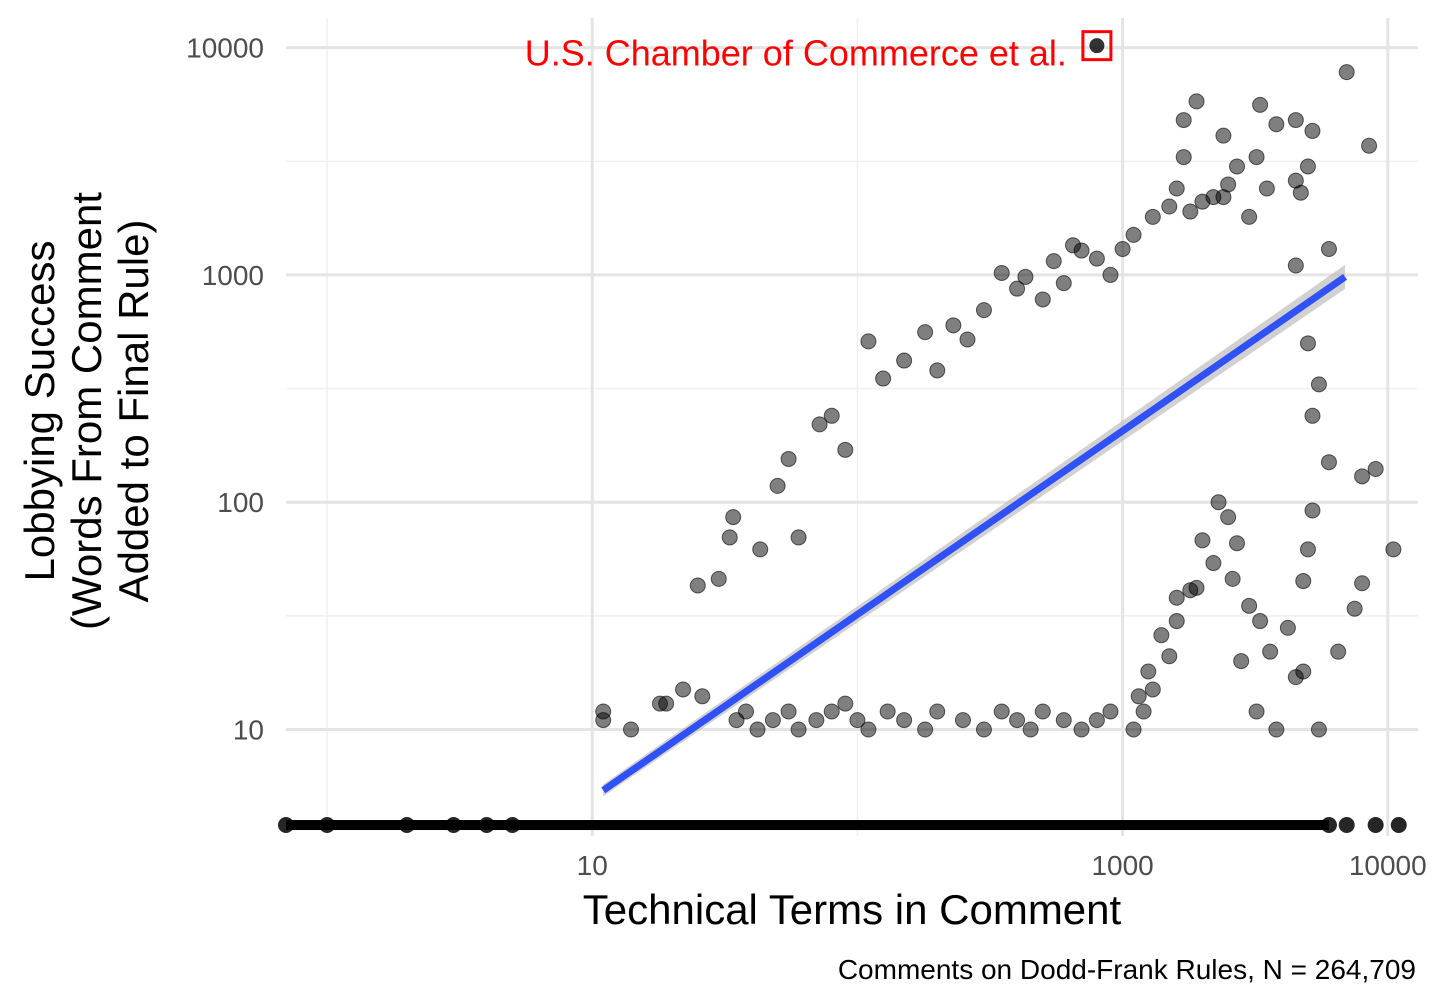  Describe the element at coordinates (233, 275) in the screenshot. I see `y-tick-label-2: 1000` at that location.